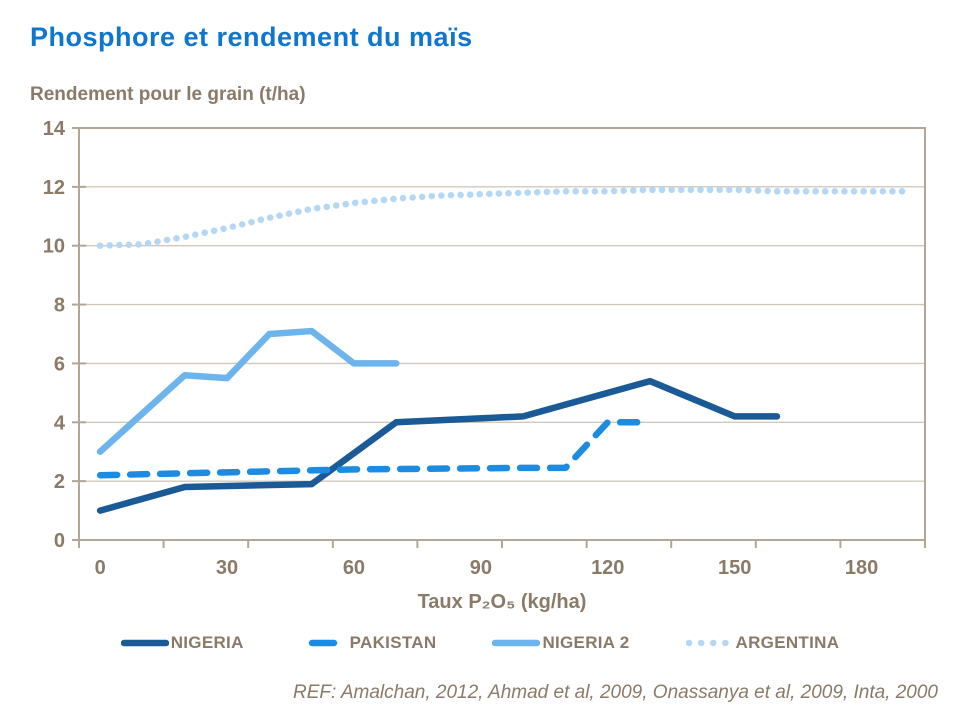 This screenshot has height=720, width=960. I want to click on y-tick-label: 14, so click(54, 129).